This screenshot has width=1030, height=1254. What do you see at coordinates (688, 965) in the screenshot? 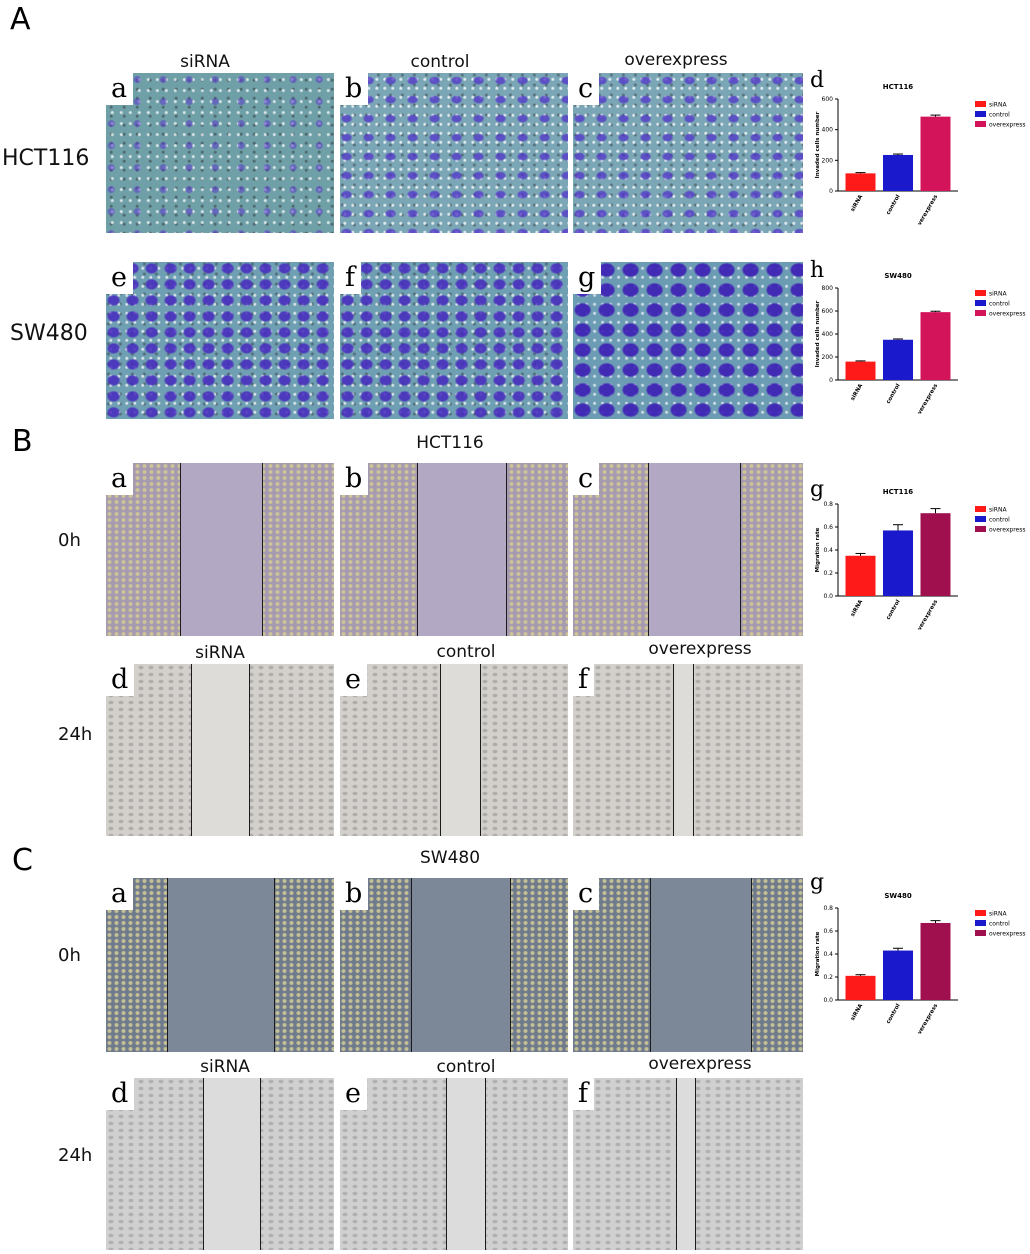
I see `wound-image-sw480-overexpress-0h: c` at bounding box center [688, 965].